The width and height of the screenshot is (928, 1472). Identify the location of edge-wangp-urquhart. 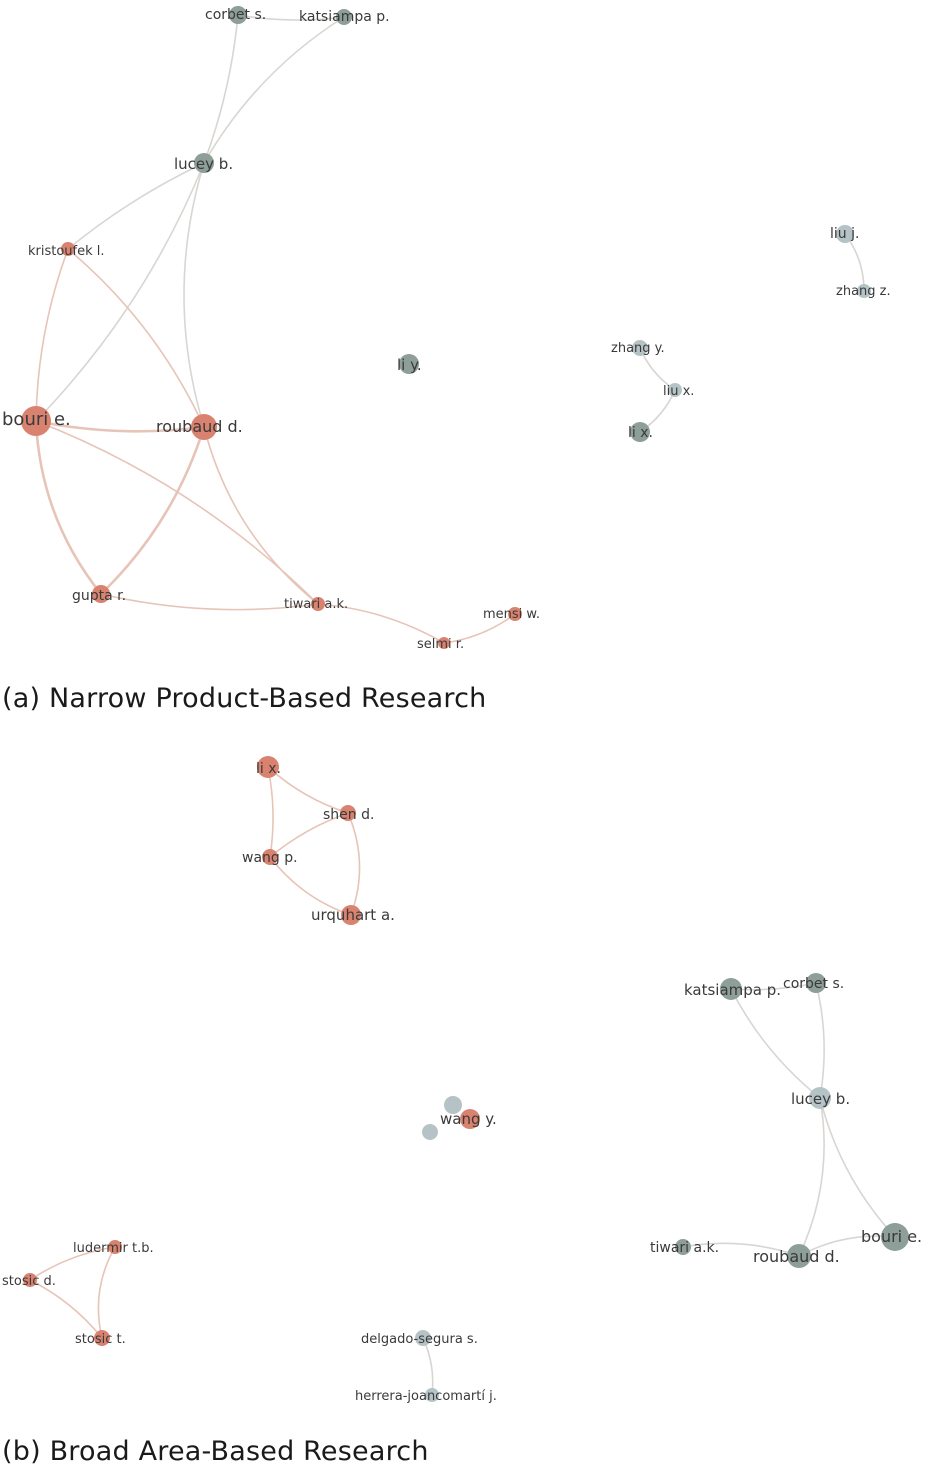
(310, 886).